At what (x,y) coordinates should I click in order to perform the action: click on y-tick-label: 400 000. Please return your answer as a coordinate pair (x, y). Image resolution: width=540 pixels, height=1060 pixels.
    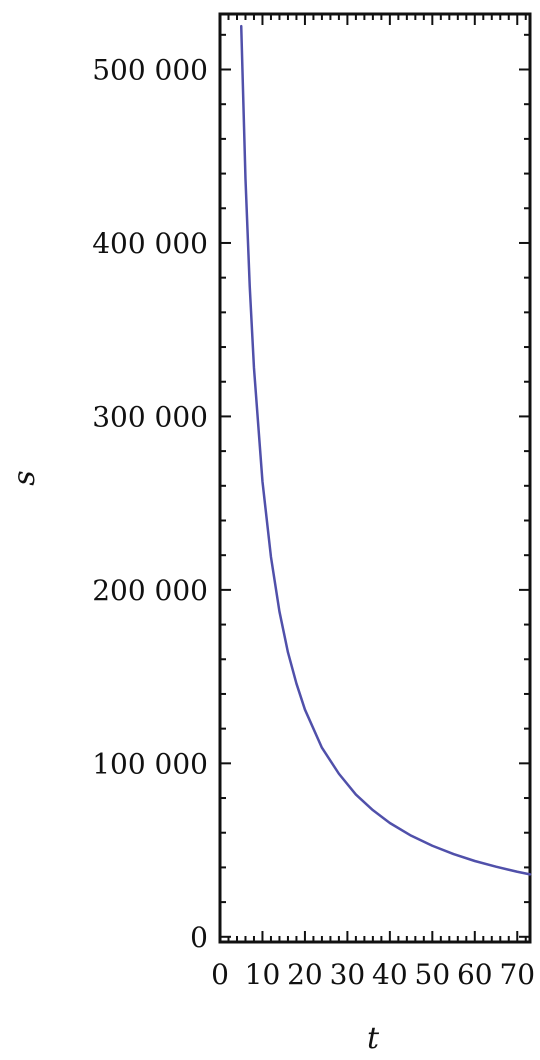
    Looking at the image, I should click on (150, 243).